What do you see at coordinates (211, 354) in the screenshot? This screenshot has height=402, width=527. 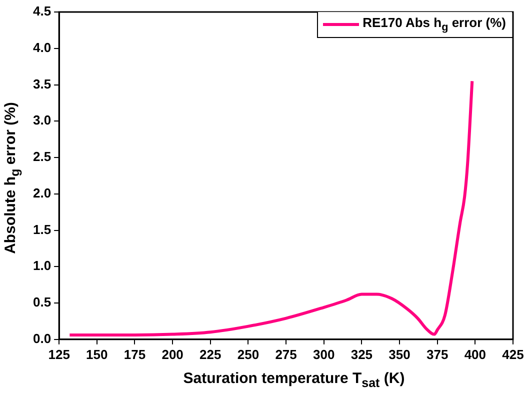 I see `x-tick-label: 225` at bounding box center [211, 354].